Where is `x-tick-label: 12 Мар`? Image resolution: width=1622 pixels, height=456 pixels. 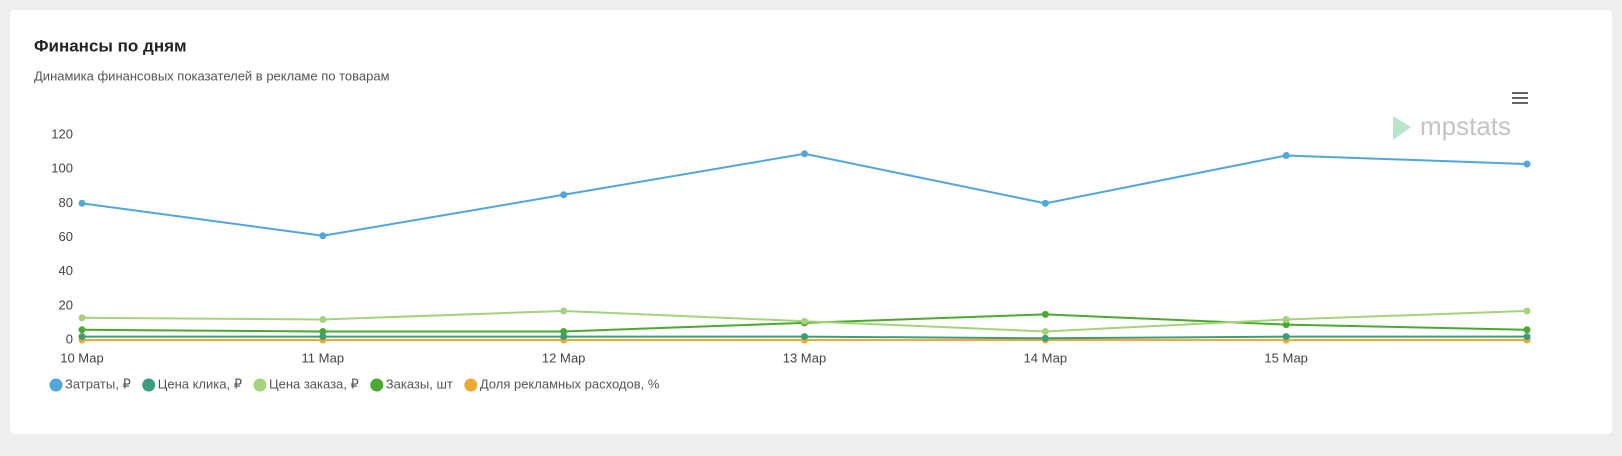 x-tick-label: 12 Мар is located at coordinates (564, 357).